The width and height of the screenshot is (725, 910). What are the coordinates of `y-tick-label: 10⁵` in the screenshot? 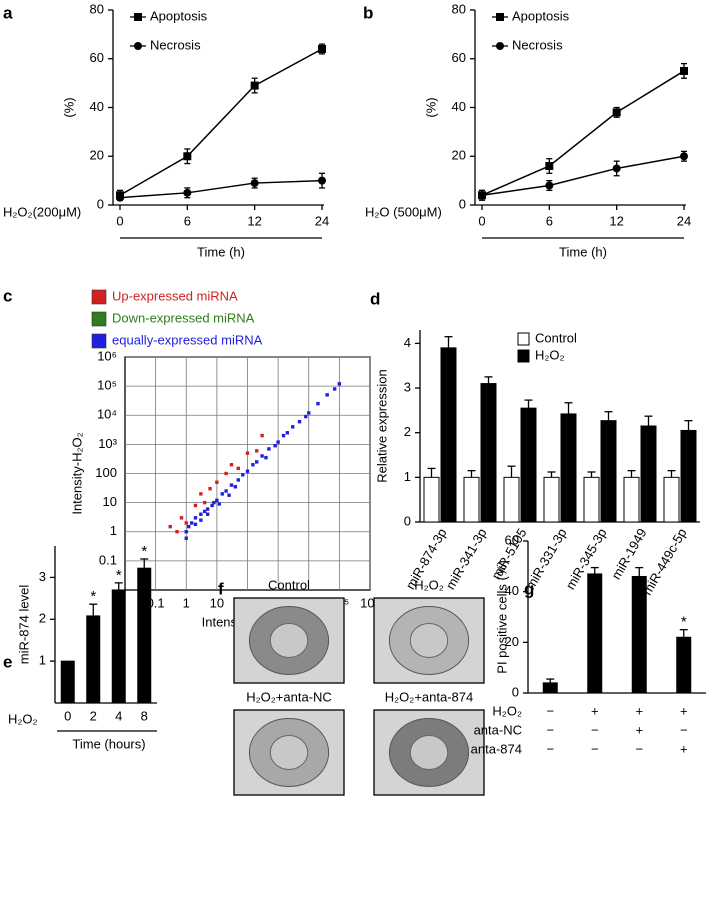 It's located at (107, 385).